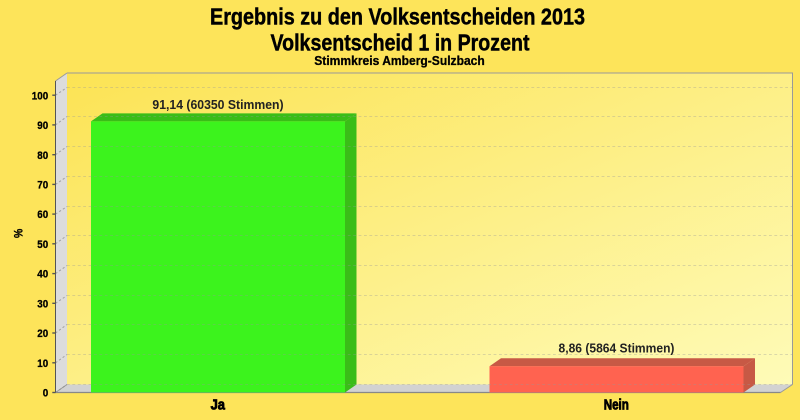 The height and width of the screenshot is (420, 800). I want to click on svg-text: 90, so click(42, 126).